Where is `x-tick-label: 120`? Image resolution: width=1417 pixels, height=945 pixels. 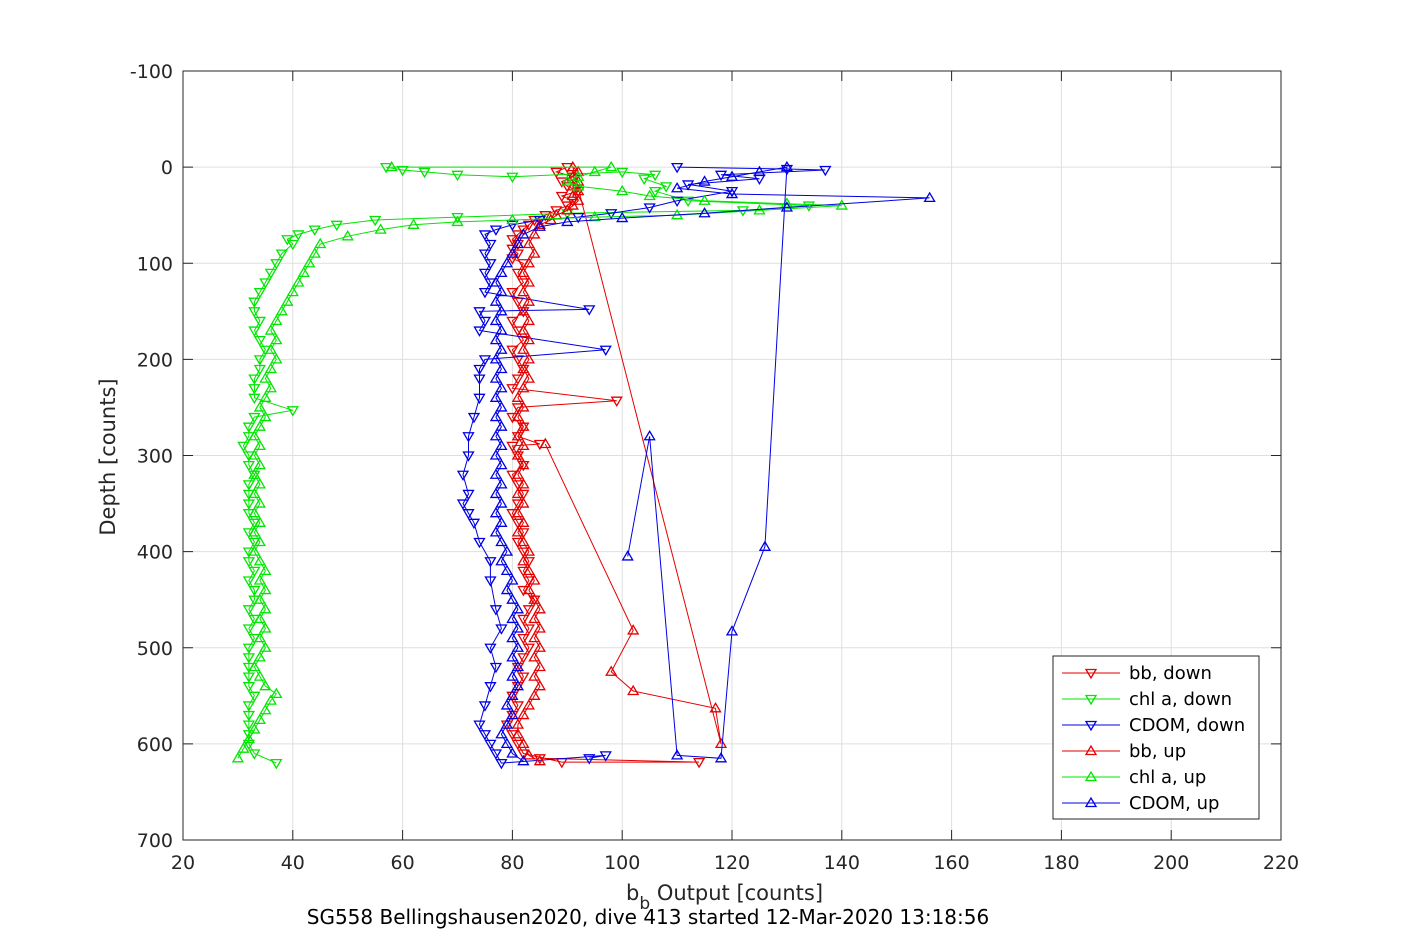 x-tick-label: 120 is located at coordinates (732, 863).